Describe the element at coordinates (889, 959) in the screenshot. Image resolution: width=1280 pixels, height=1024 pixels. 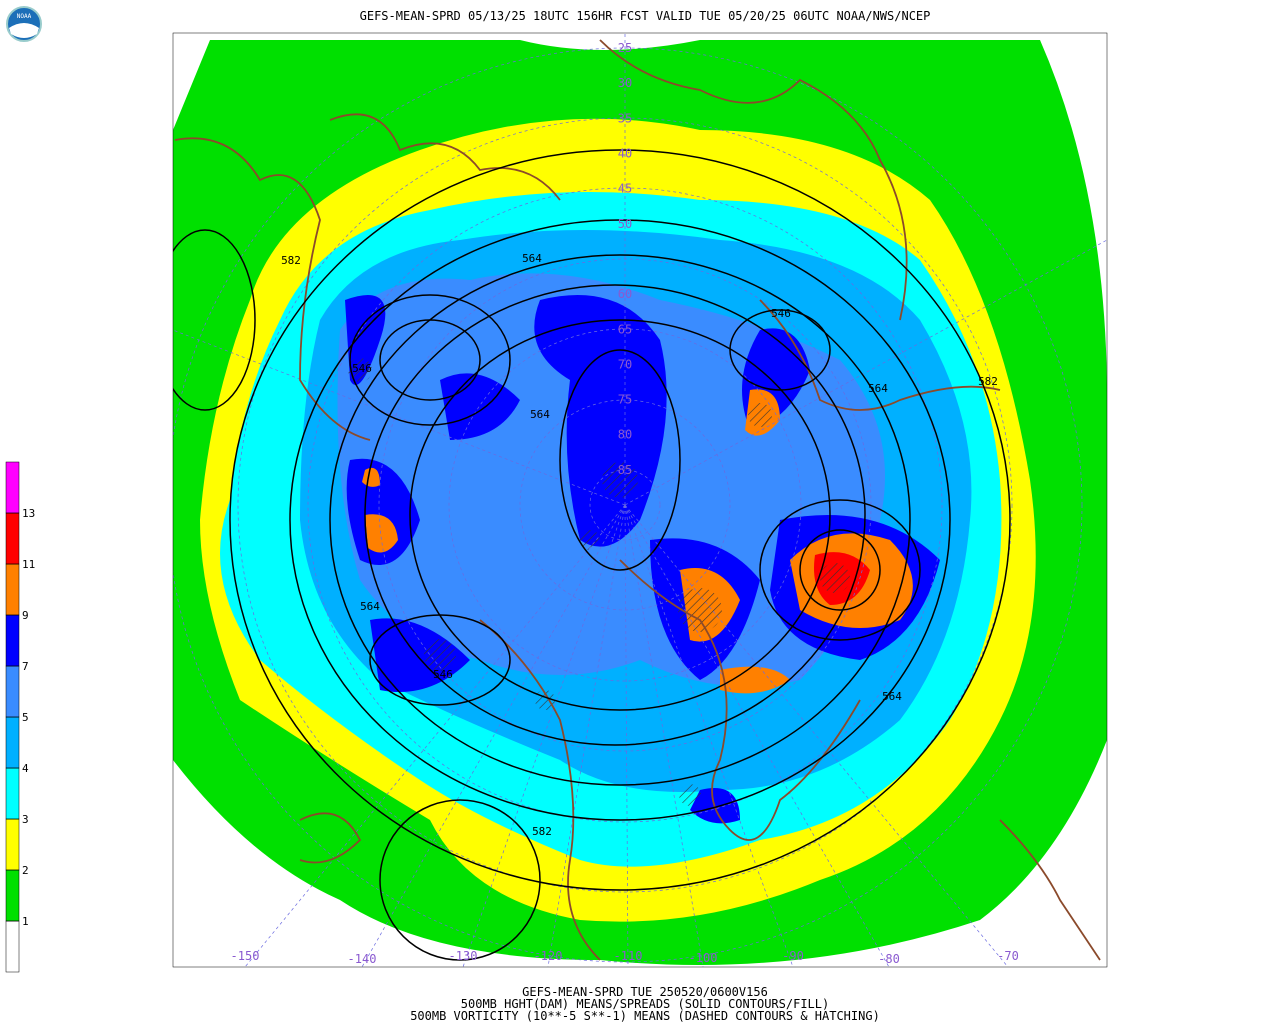
I see `lon-label: -80` at that location.